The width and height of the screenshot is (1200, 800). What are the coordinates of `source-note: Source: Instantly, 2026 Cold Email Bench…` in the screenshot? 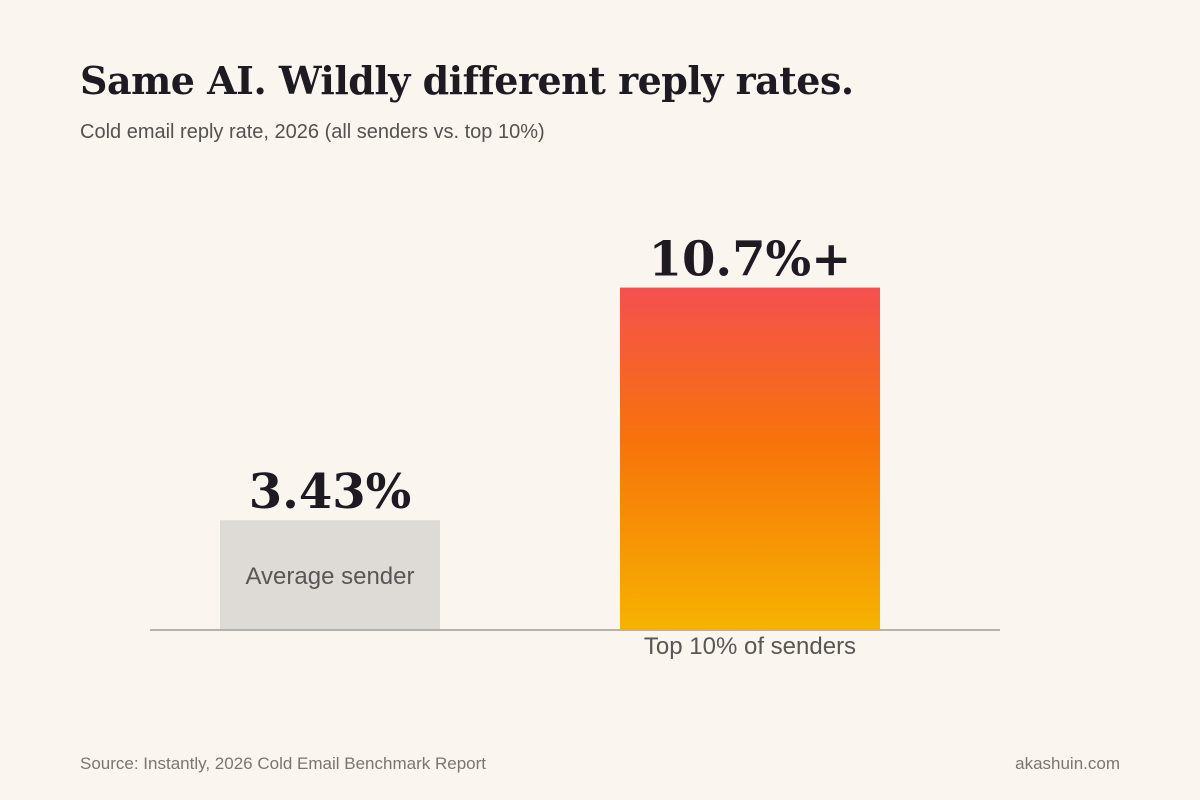 It's located at (283, 763).